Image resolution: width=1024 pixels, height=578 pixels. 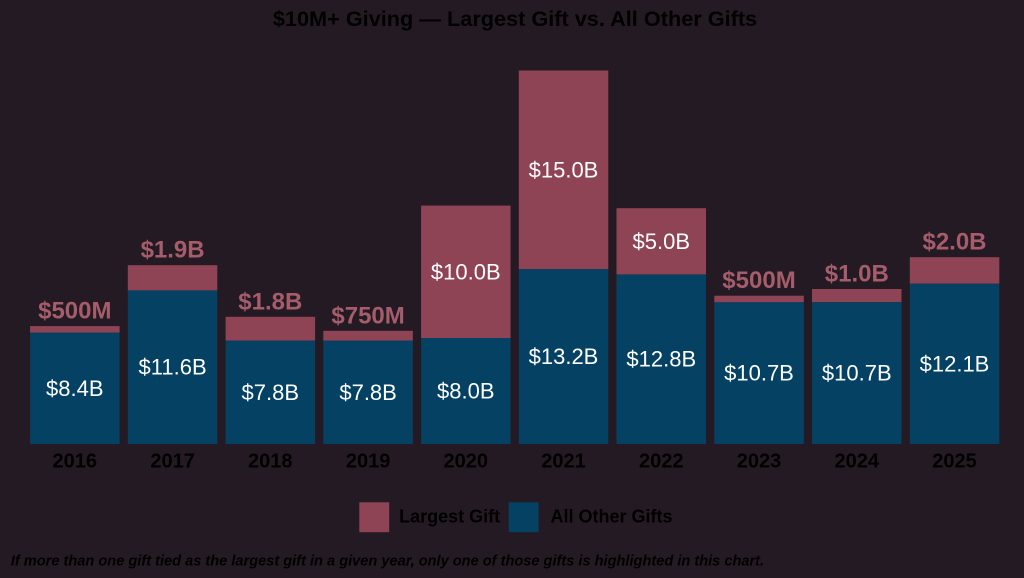 I want to click on svg-text: $8.0B, so click(x=466, y=391).